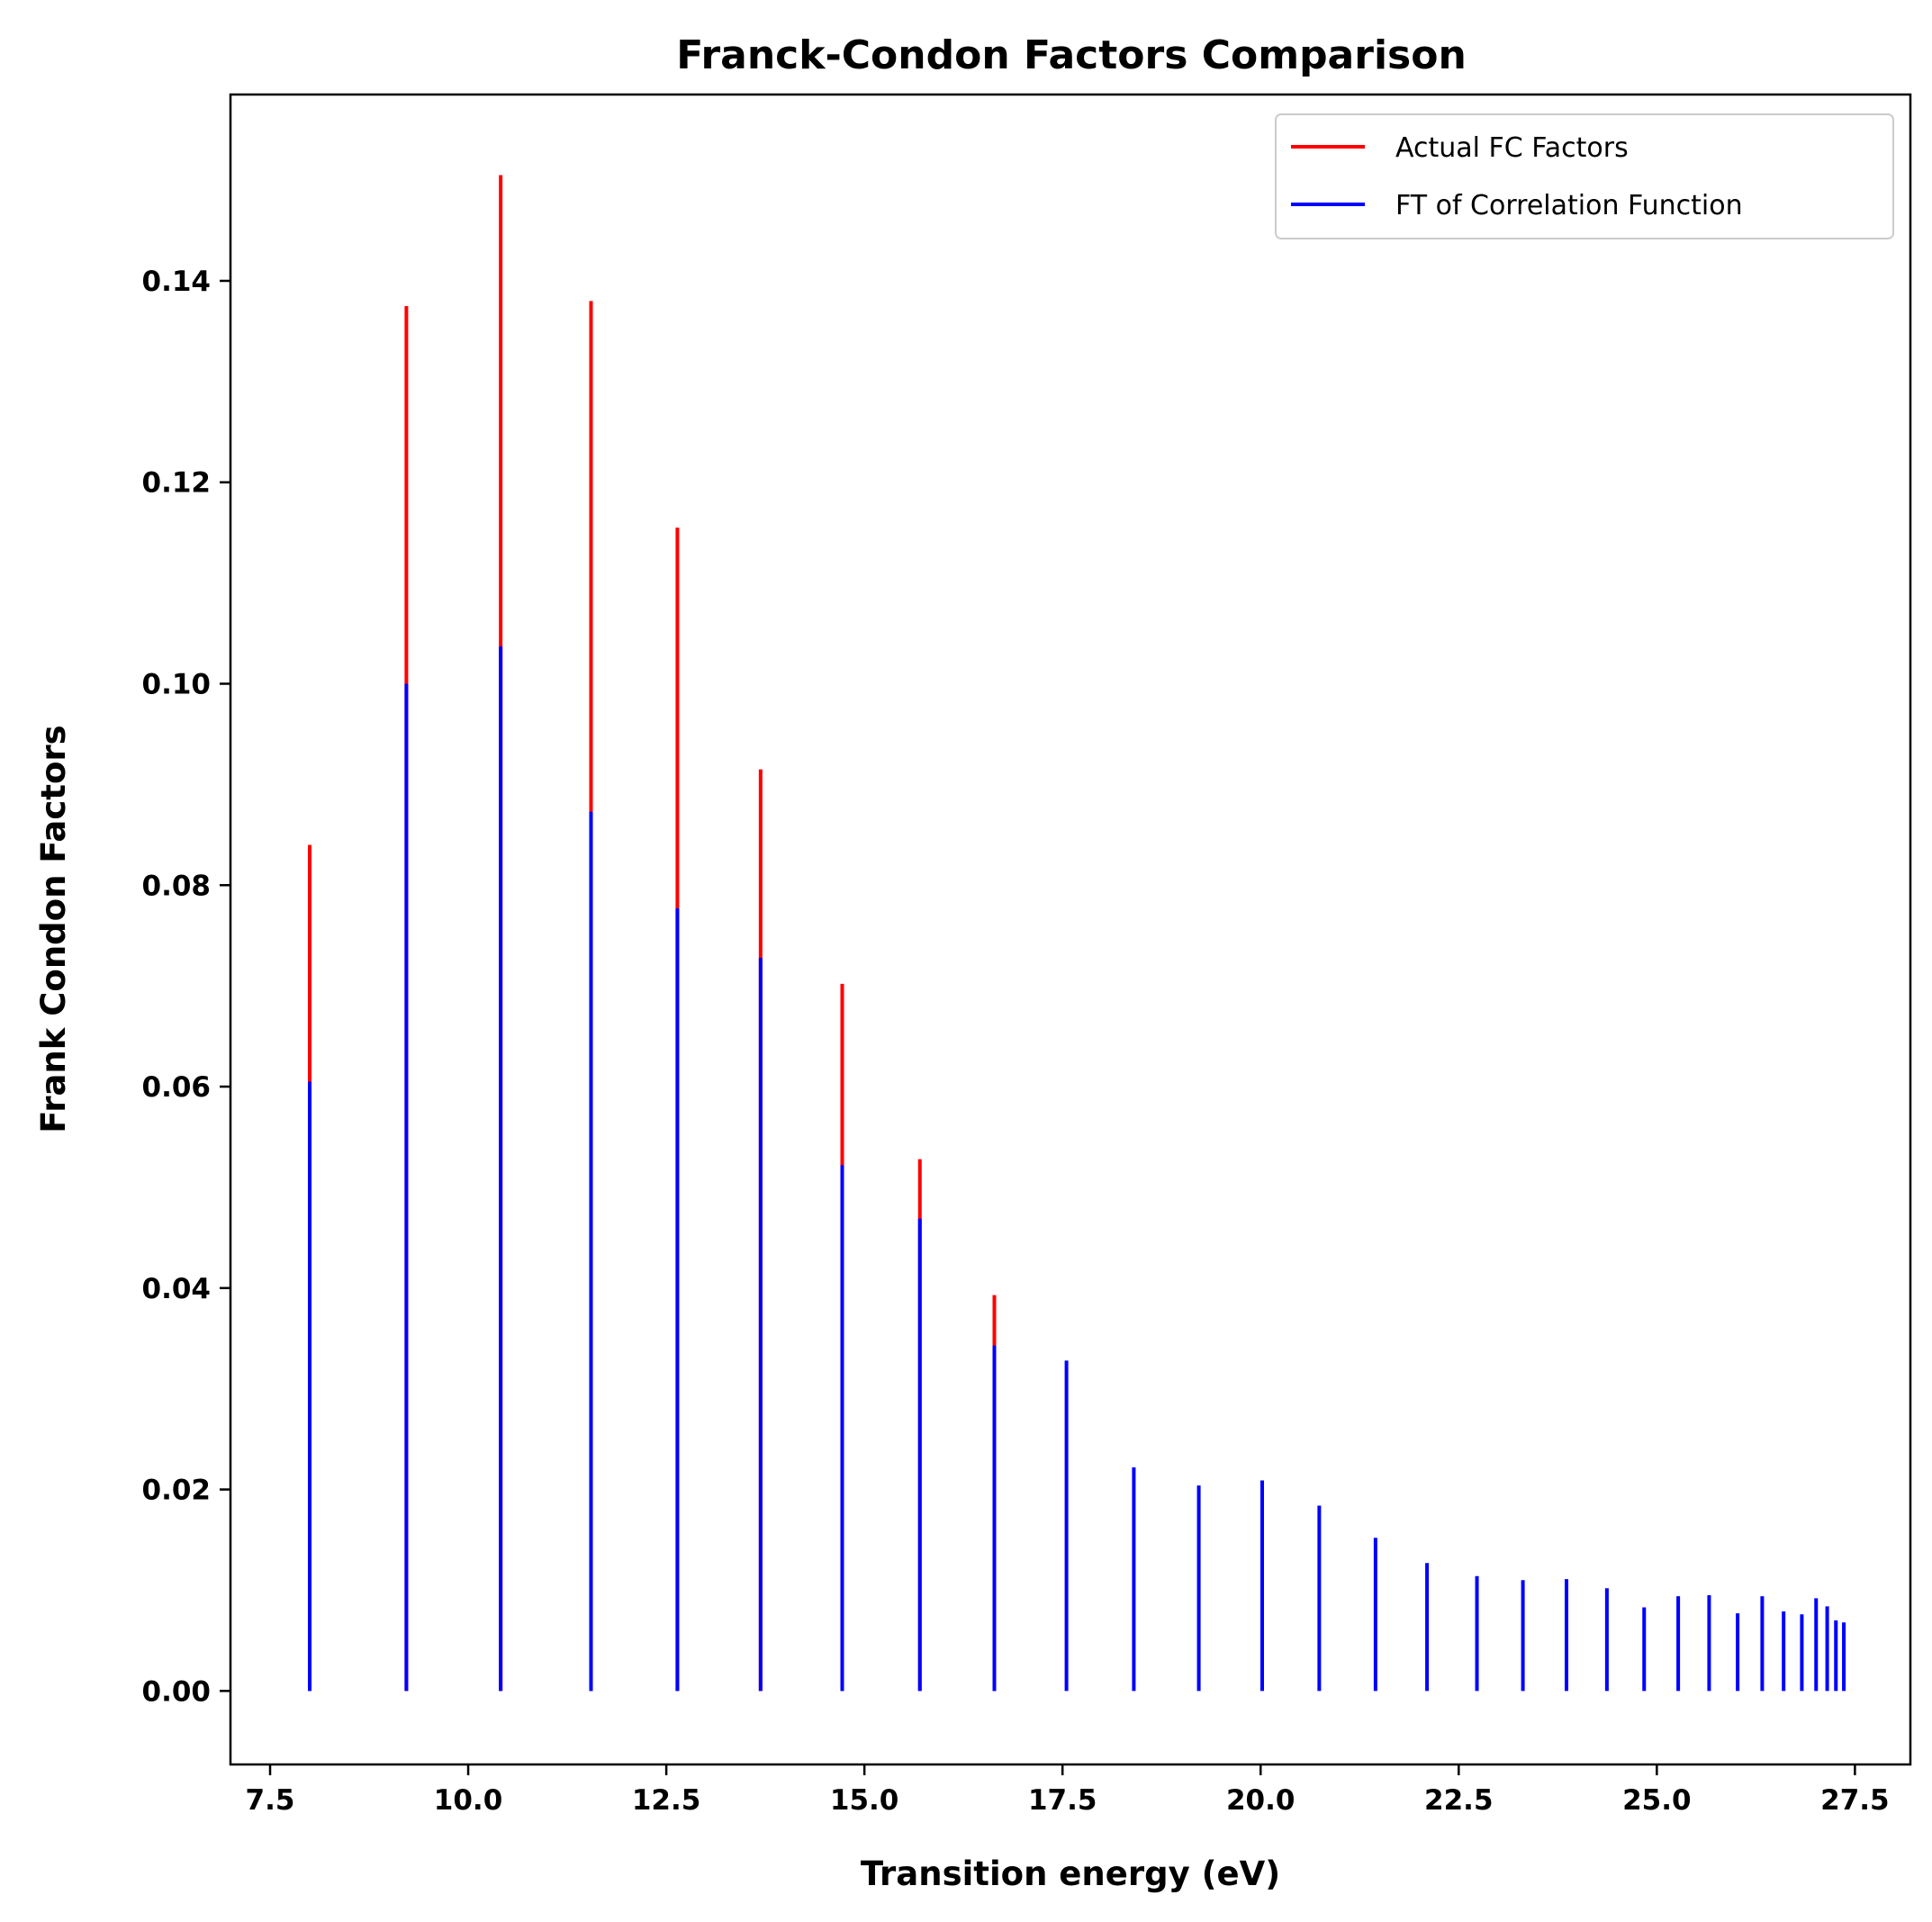  Describe the element at coordinates (1855, 1800) in the screenshot. I see `x-tick-label: 27.5` at that location.